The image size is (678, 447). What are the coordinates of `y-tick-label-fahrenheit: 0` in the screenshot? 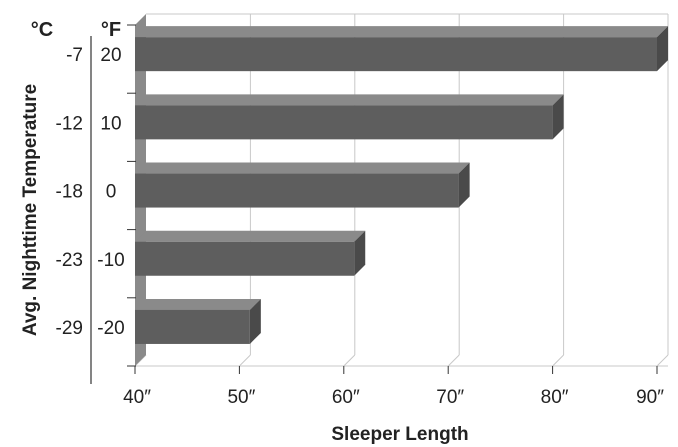 It's located at (111, 192).